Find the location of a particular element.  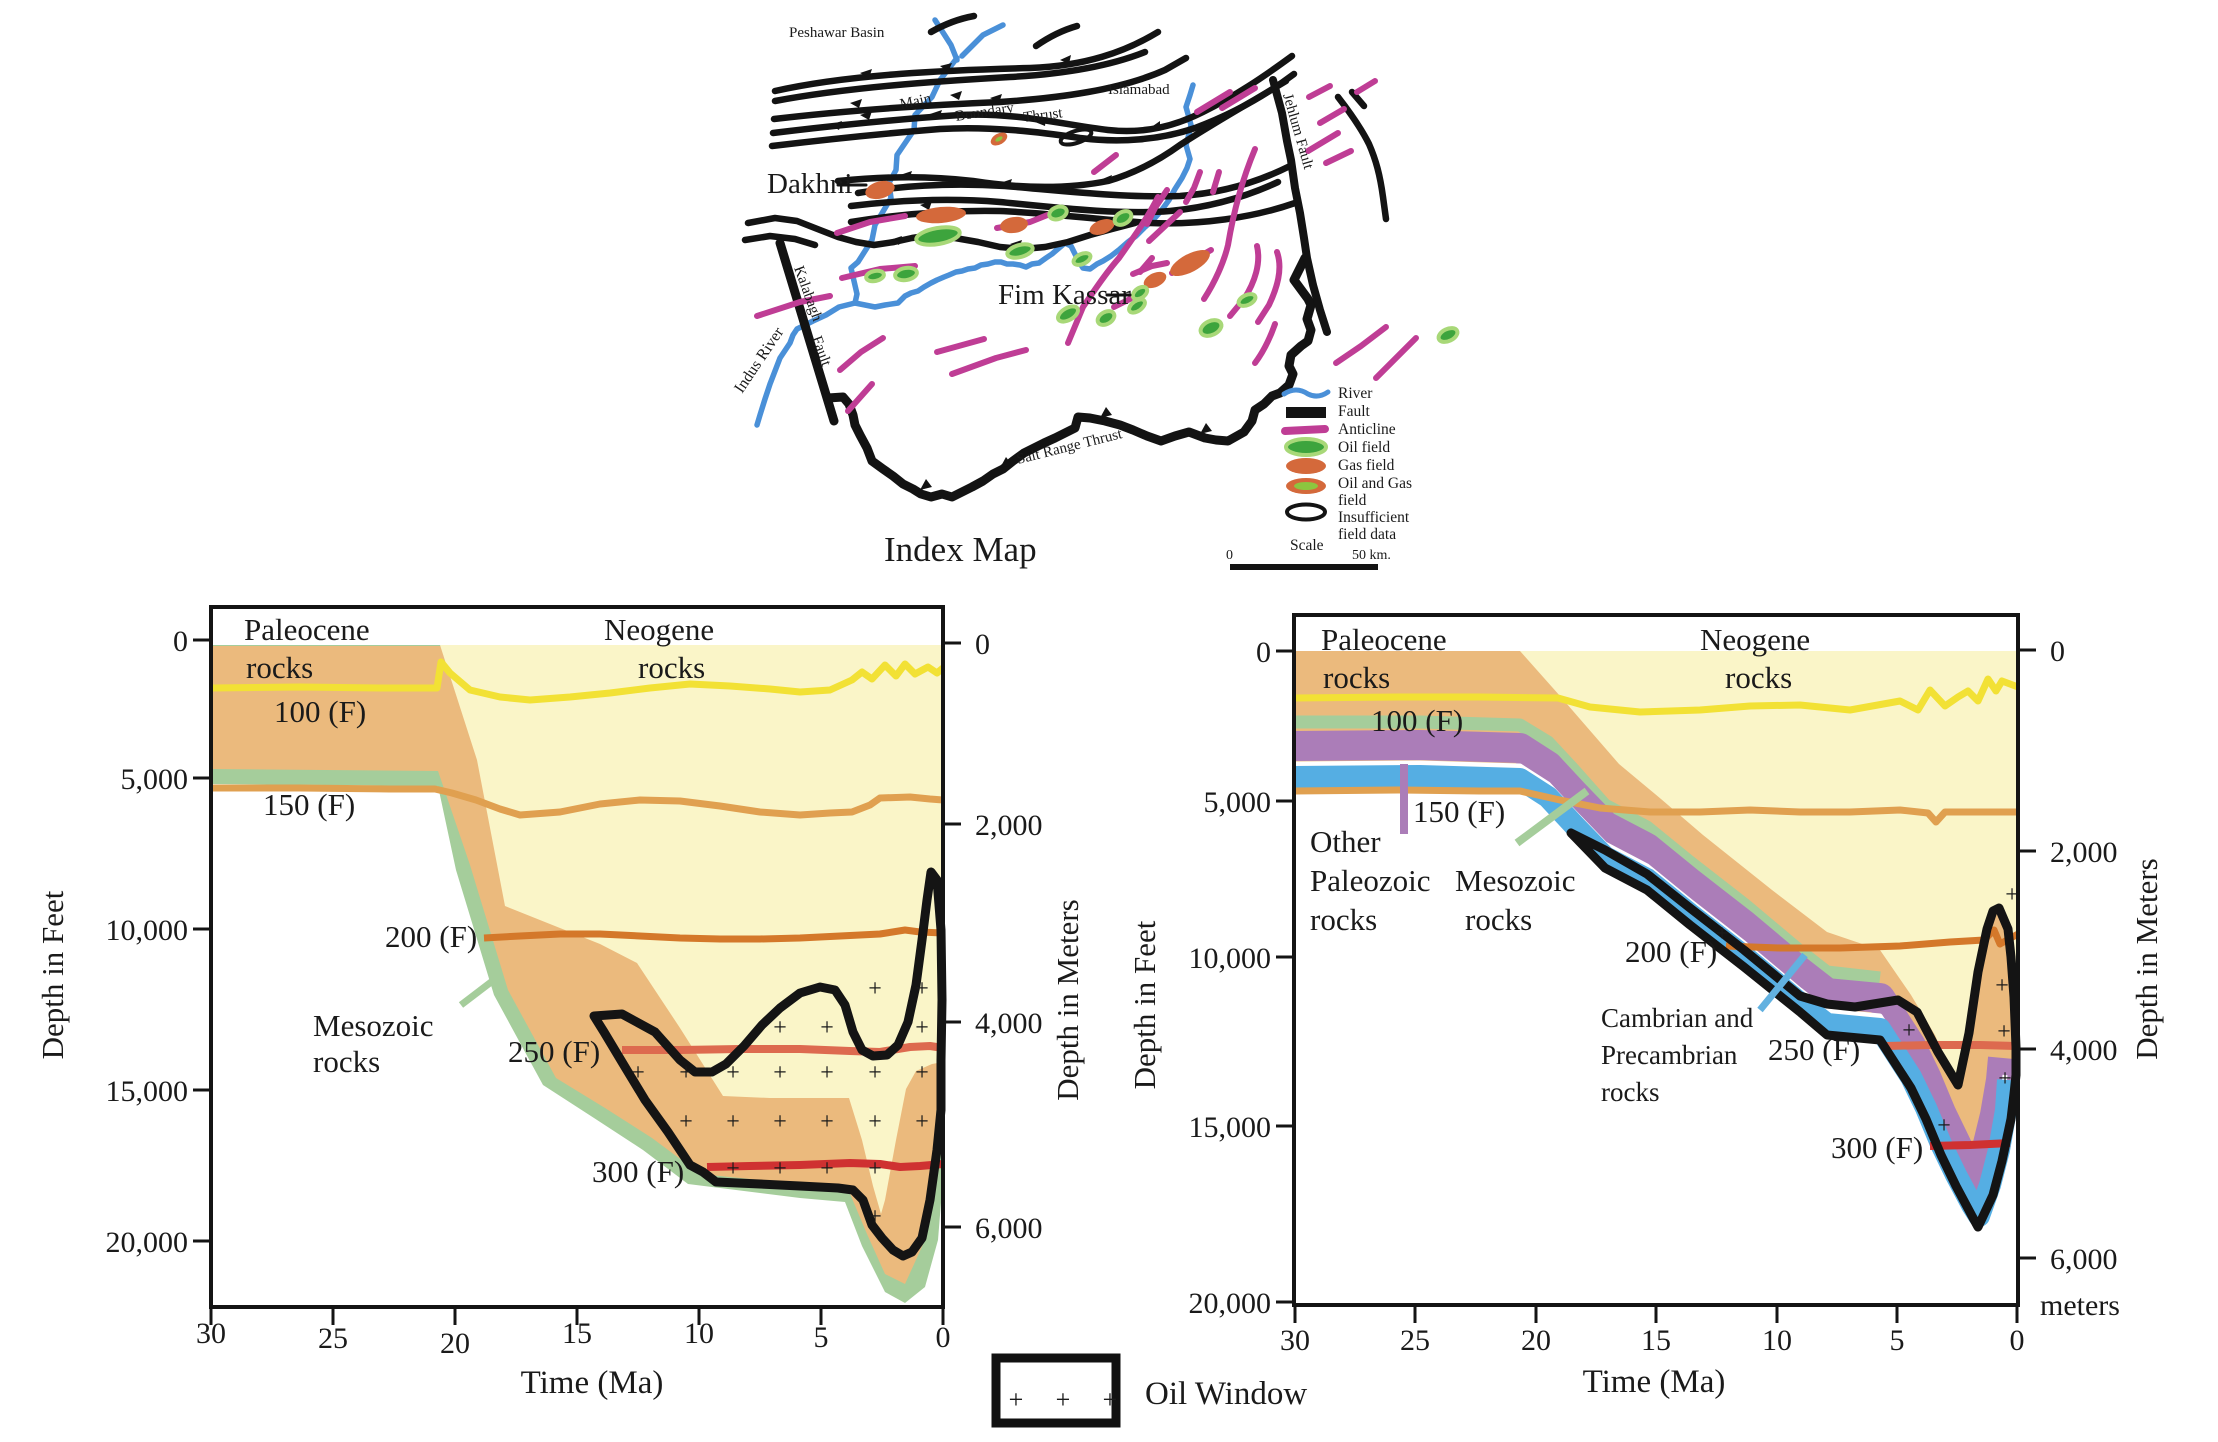

svg-text: Other is located at coordinates (1345, 841).